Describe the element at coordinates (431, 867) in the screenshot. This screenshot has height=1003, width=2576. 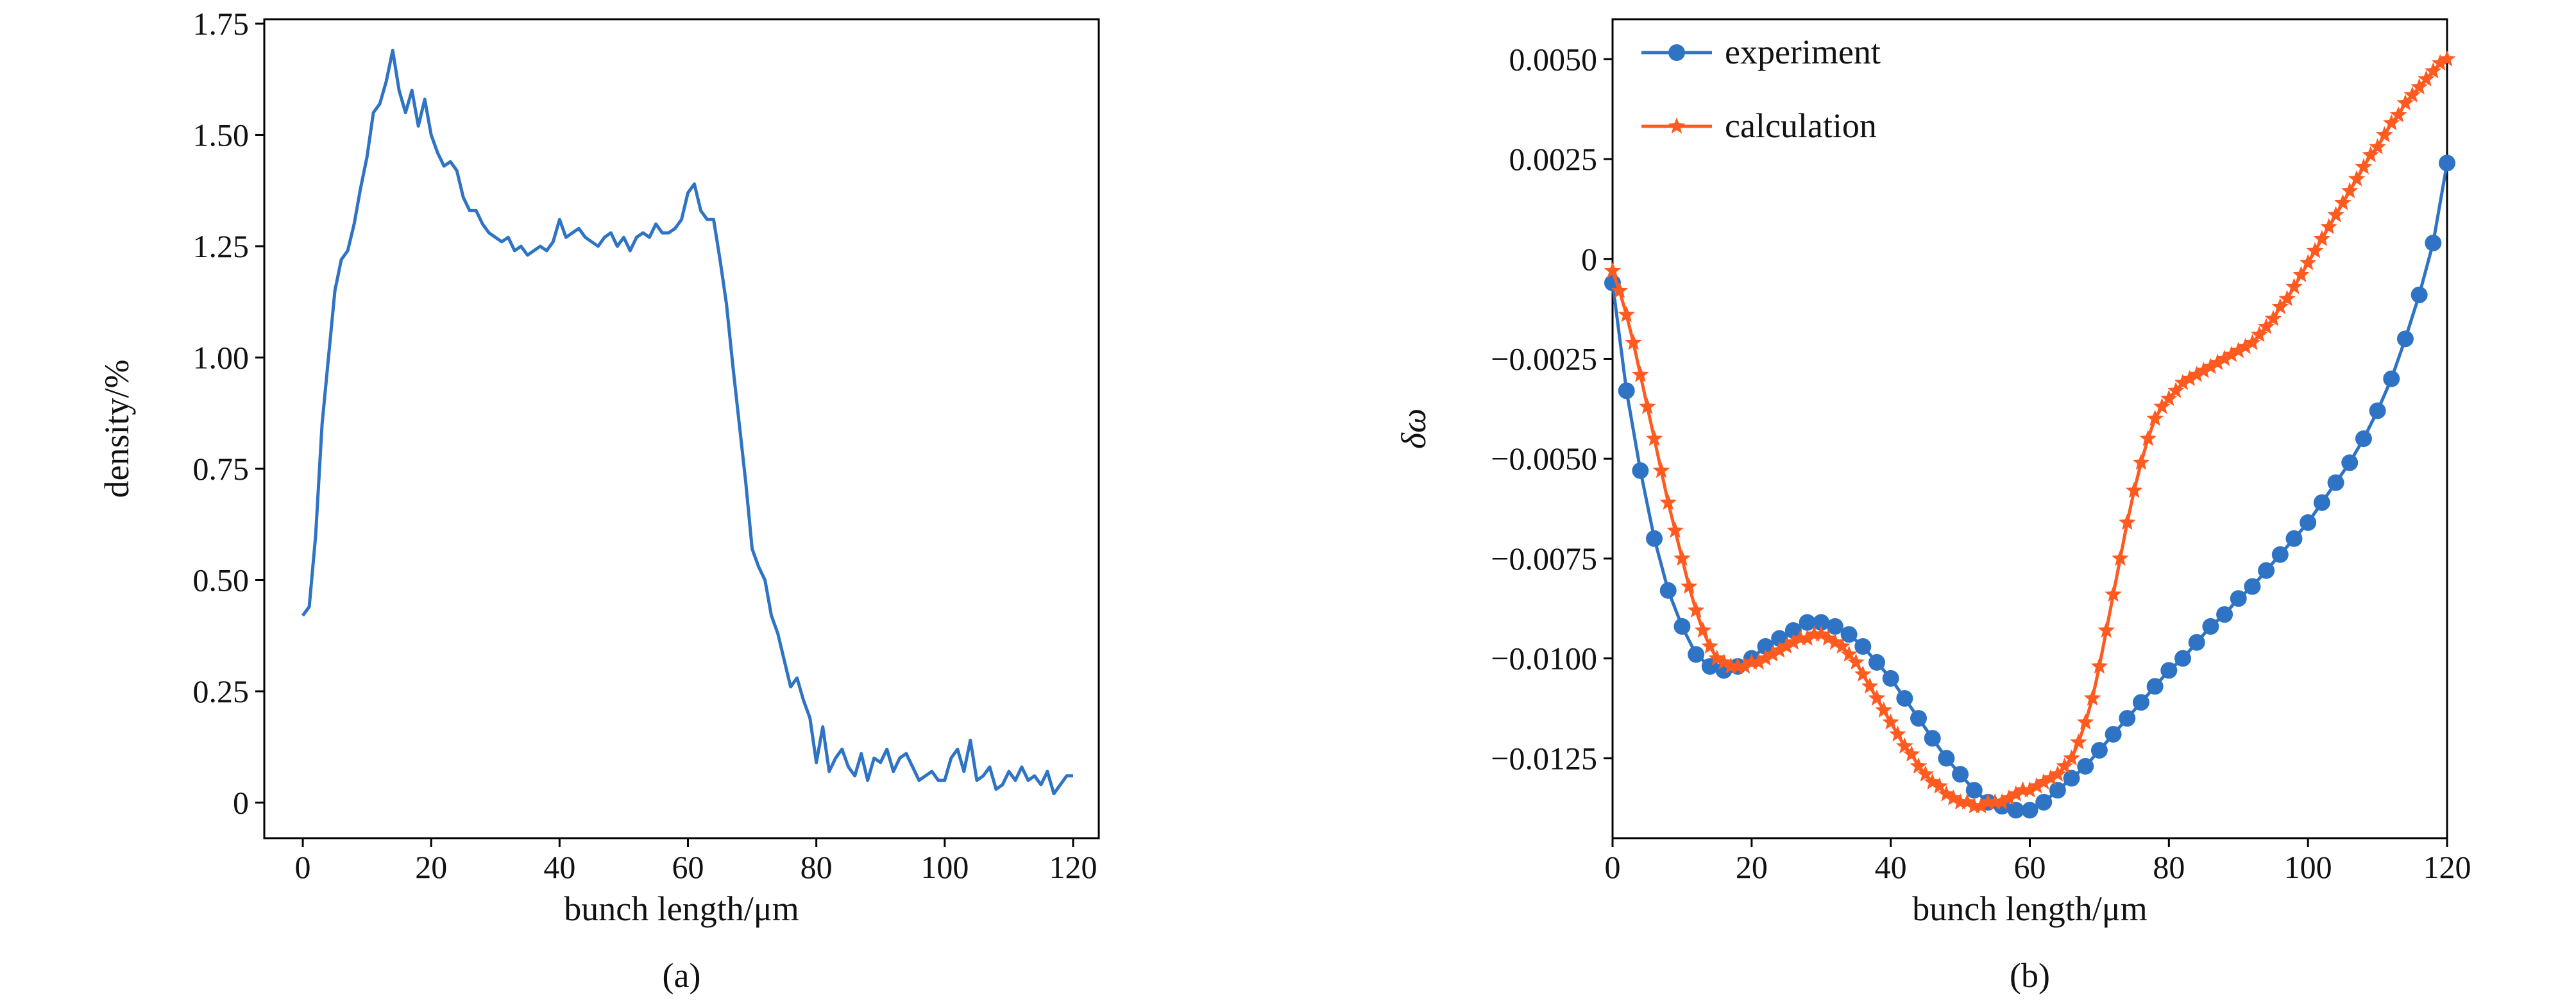
I see `x-tick-label: 20` at that location.